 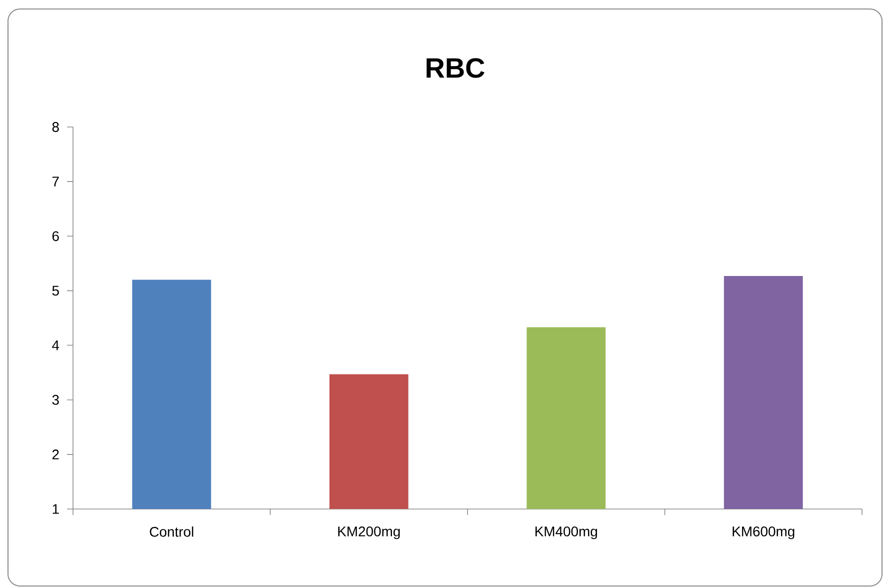 I want to click on x-tick-label: KM200mg, so click(x=369, y=533).